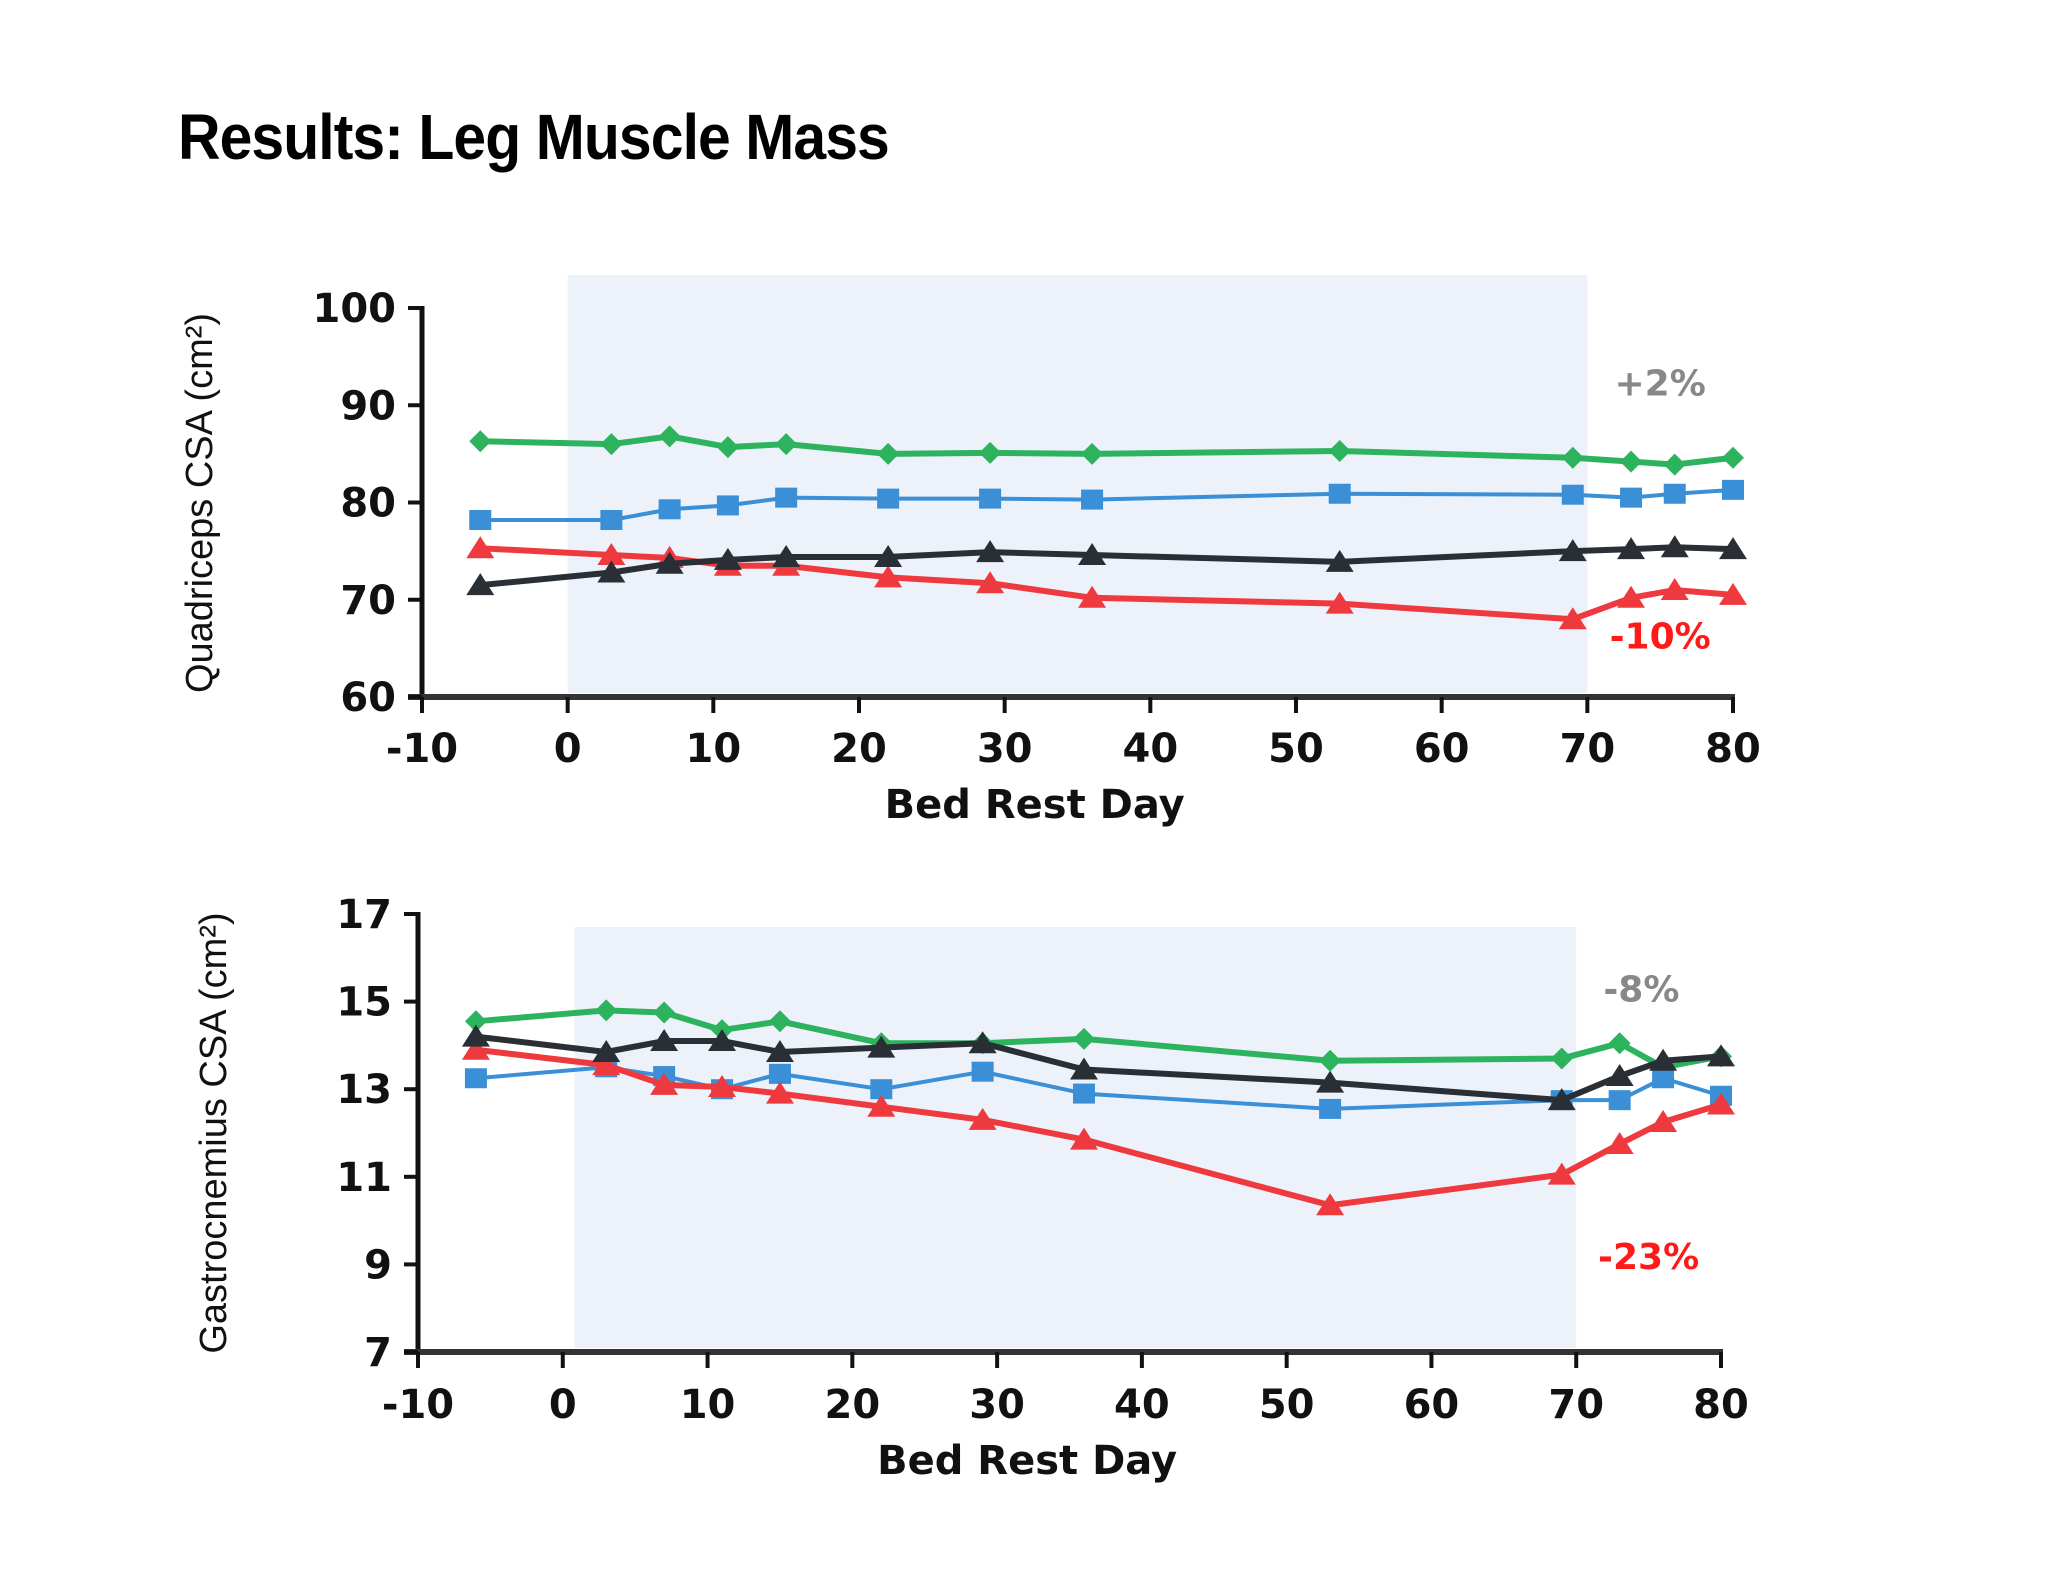 This screenshot has height=1582, width=2048. What do you see at coordinates (364, 1003) in the screenshot?
I see `y-tick-label: 15` at bounding box center [364, 1003].